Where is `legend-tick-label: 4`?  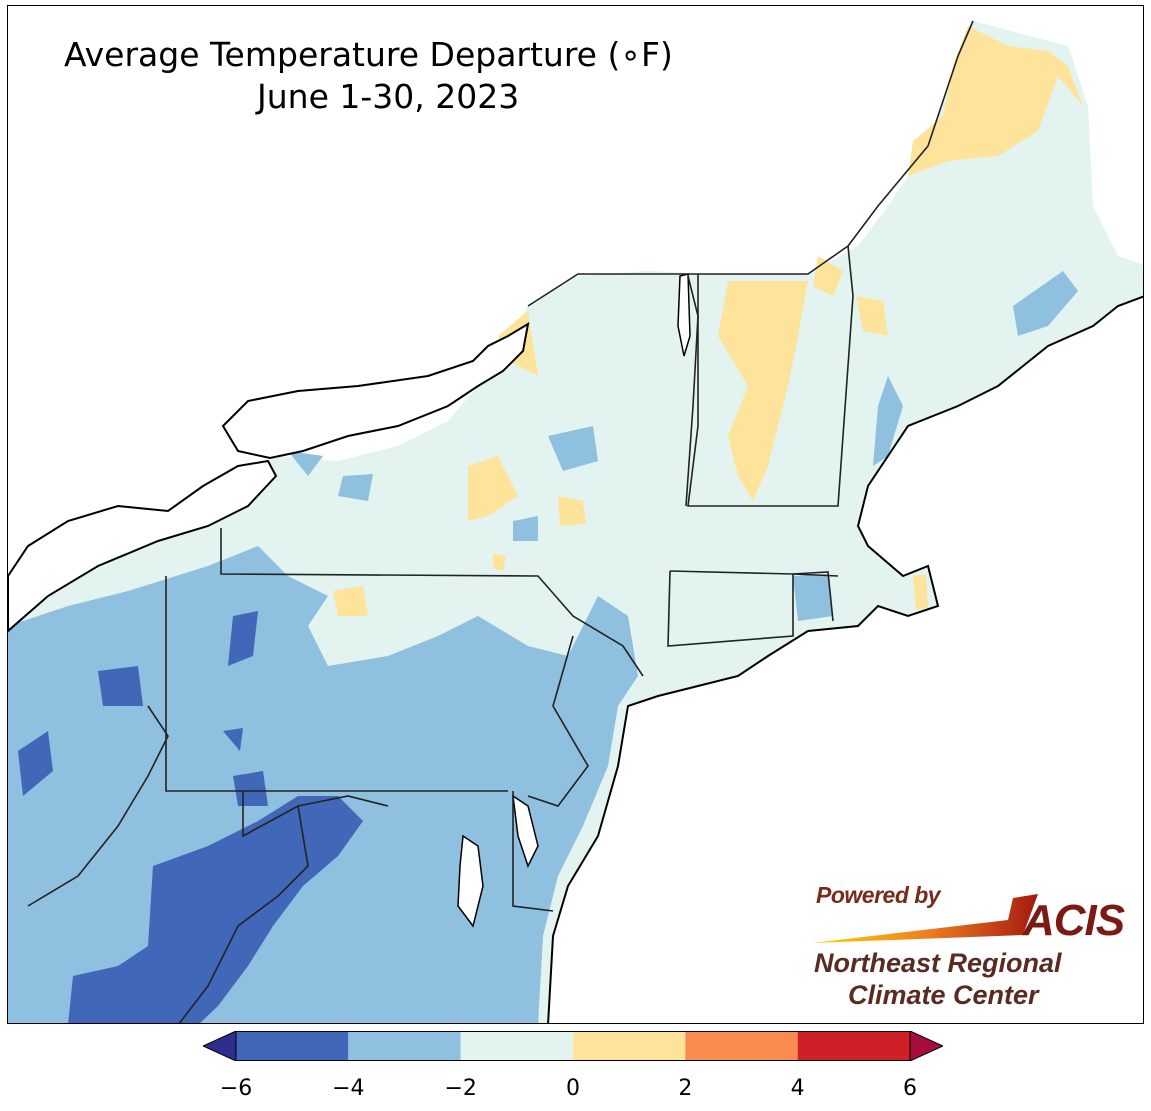
legend-tick-label: 4 is located at coordinates (797, 1088).